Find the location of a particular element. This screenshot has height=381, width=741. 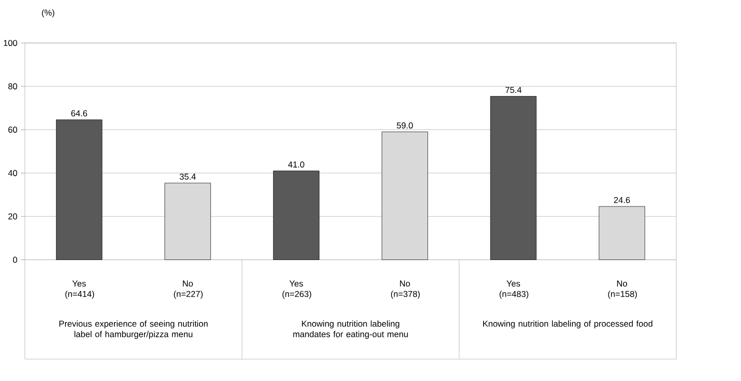

text: Knowing nutrition labeling mandates for eating-out menu is located at coordinates (350, 329).